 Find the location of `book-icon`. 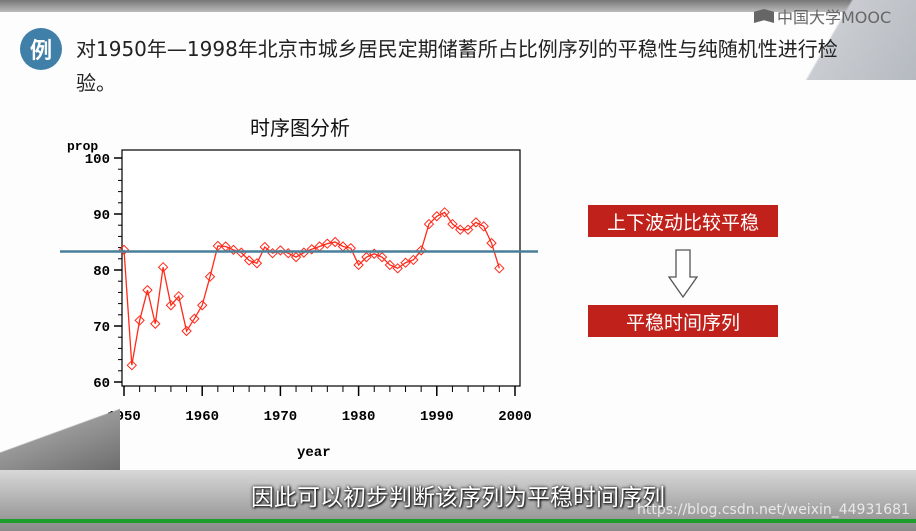

book-icon is located at coordinates (764, 16).